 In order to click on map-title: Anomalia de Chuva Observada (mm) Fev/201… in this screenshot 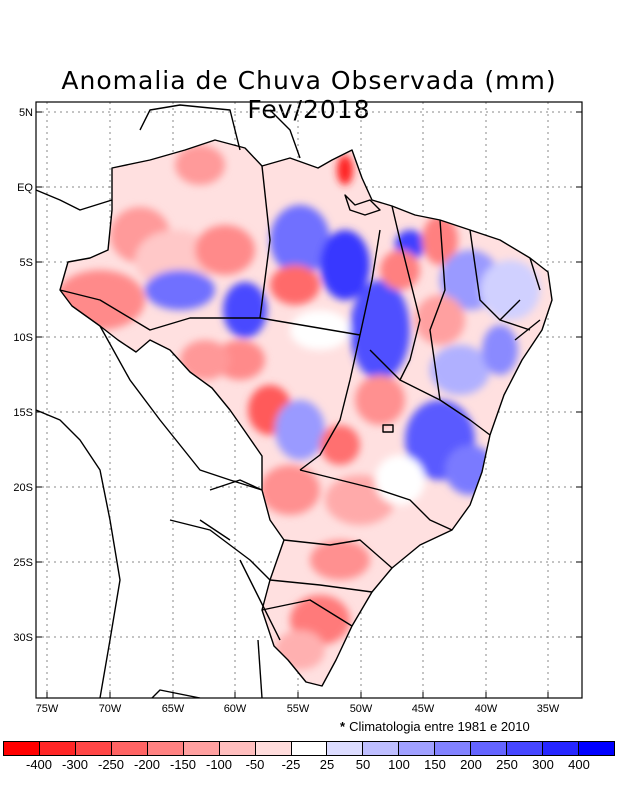, I will do `click(309, 95)`.